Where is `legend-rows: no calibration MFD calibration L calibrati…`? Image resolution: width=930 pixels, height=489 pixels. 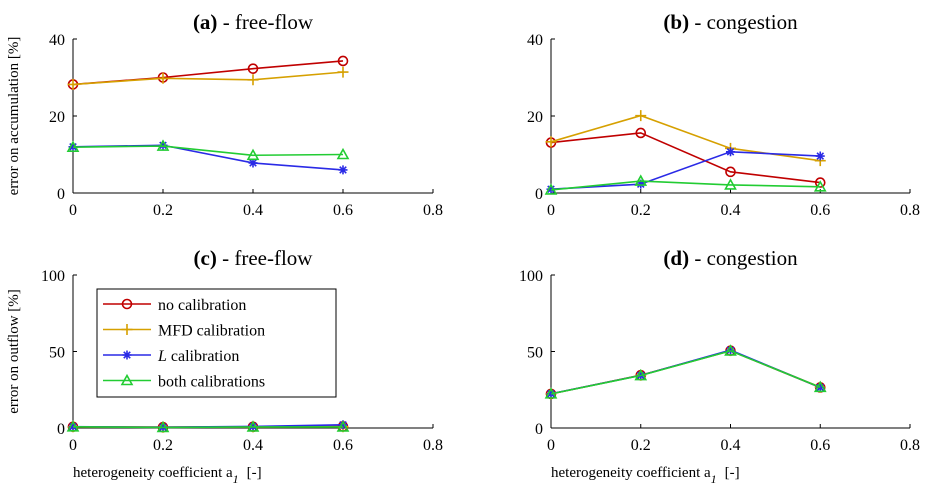 legend-rows: no calibration MFD calibration L calibrati… is located at coordinates (184, 344).